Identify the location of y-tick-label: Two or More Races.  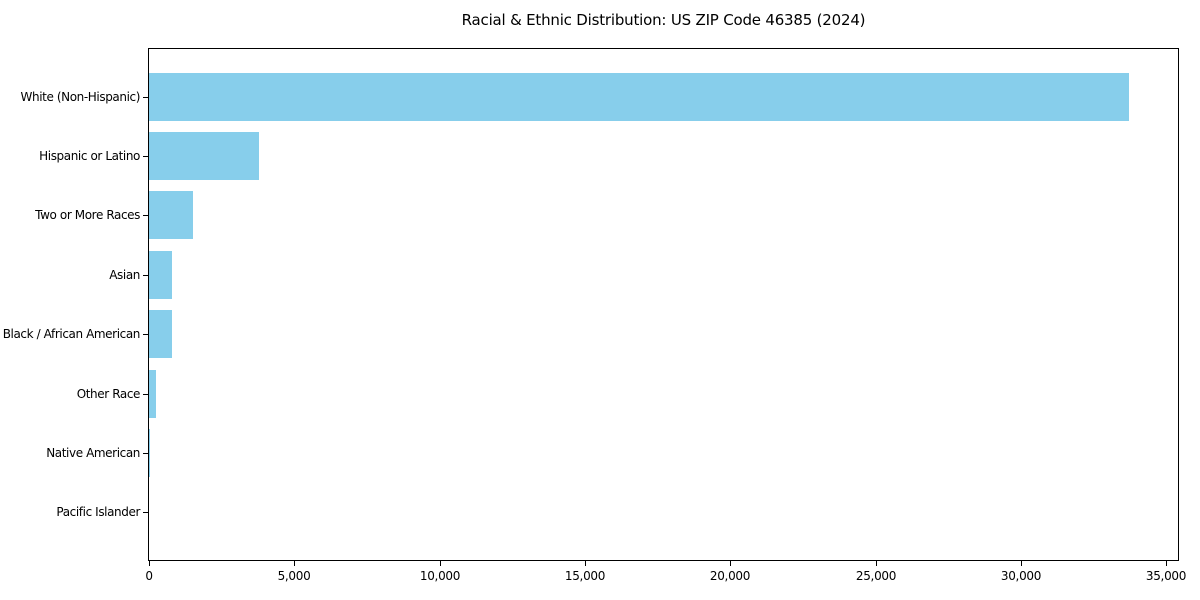
(87, 215).